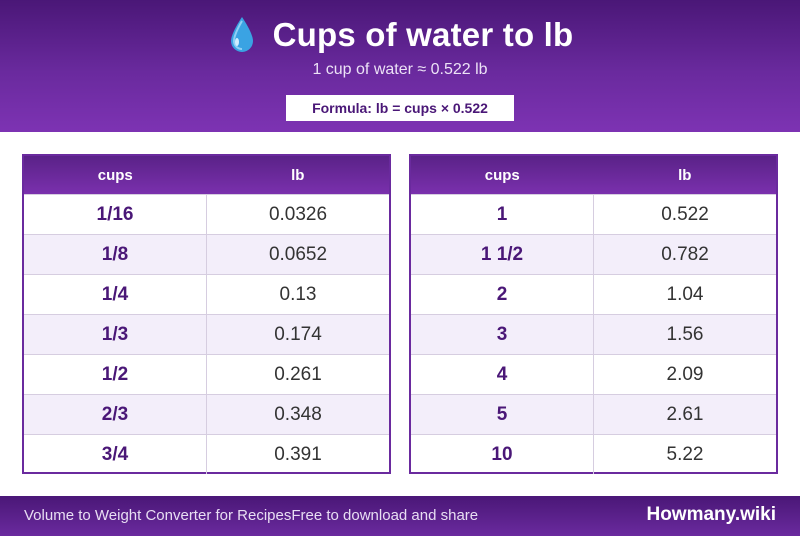  Describe the element at coordinates (400, 108) in the screenshot. I see `formula-badge: Formula: lb = cups × 0.522` at that location.